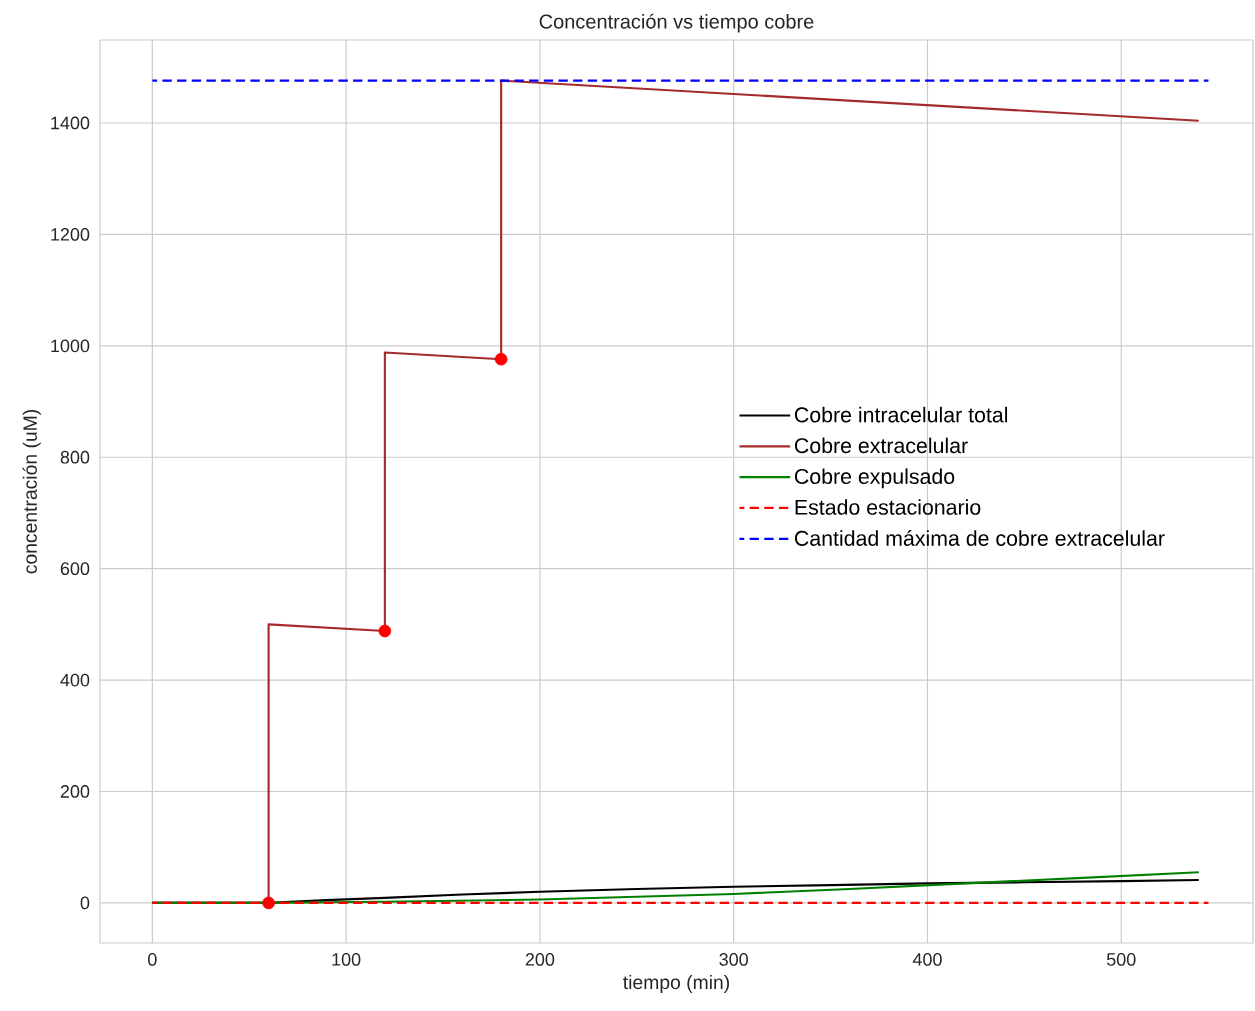  What do you see at coordinates (733, 959) in the screenshot?
I see `x-tick-label: 300` at bounding box center [733, 959].